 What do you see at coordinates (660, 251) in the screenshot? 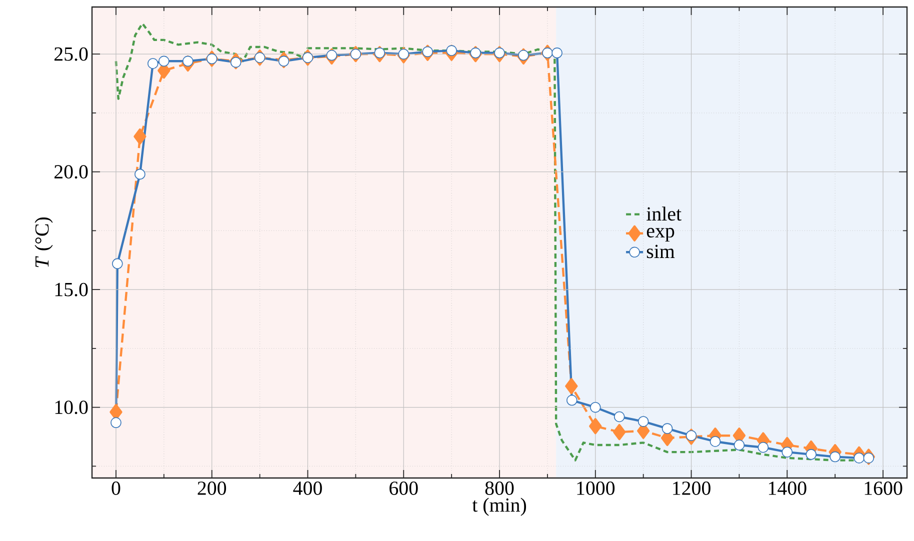
I see `legend-label: sim` at bounding box center [660, 251].